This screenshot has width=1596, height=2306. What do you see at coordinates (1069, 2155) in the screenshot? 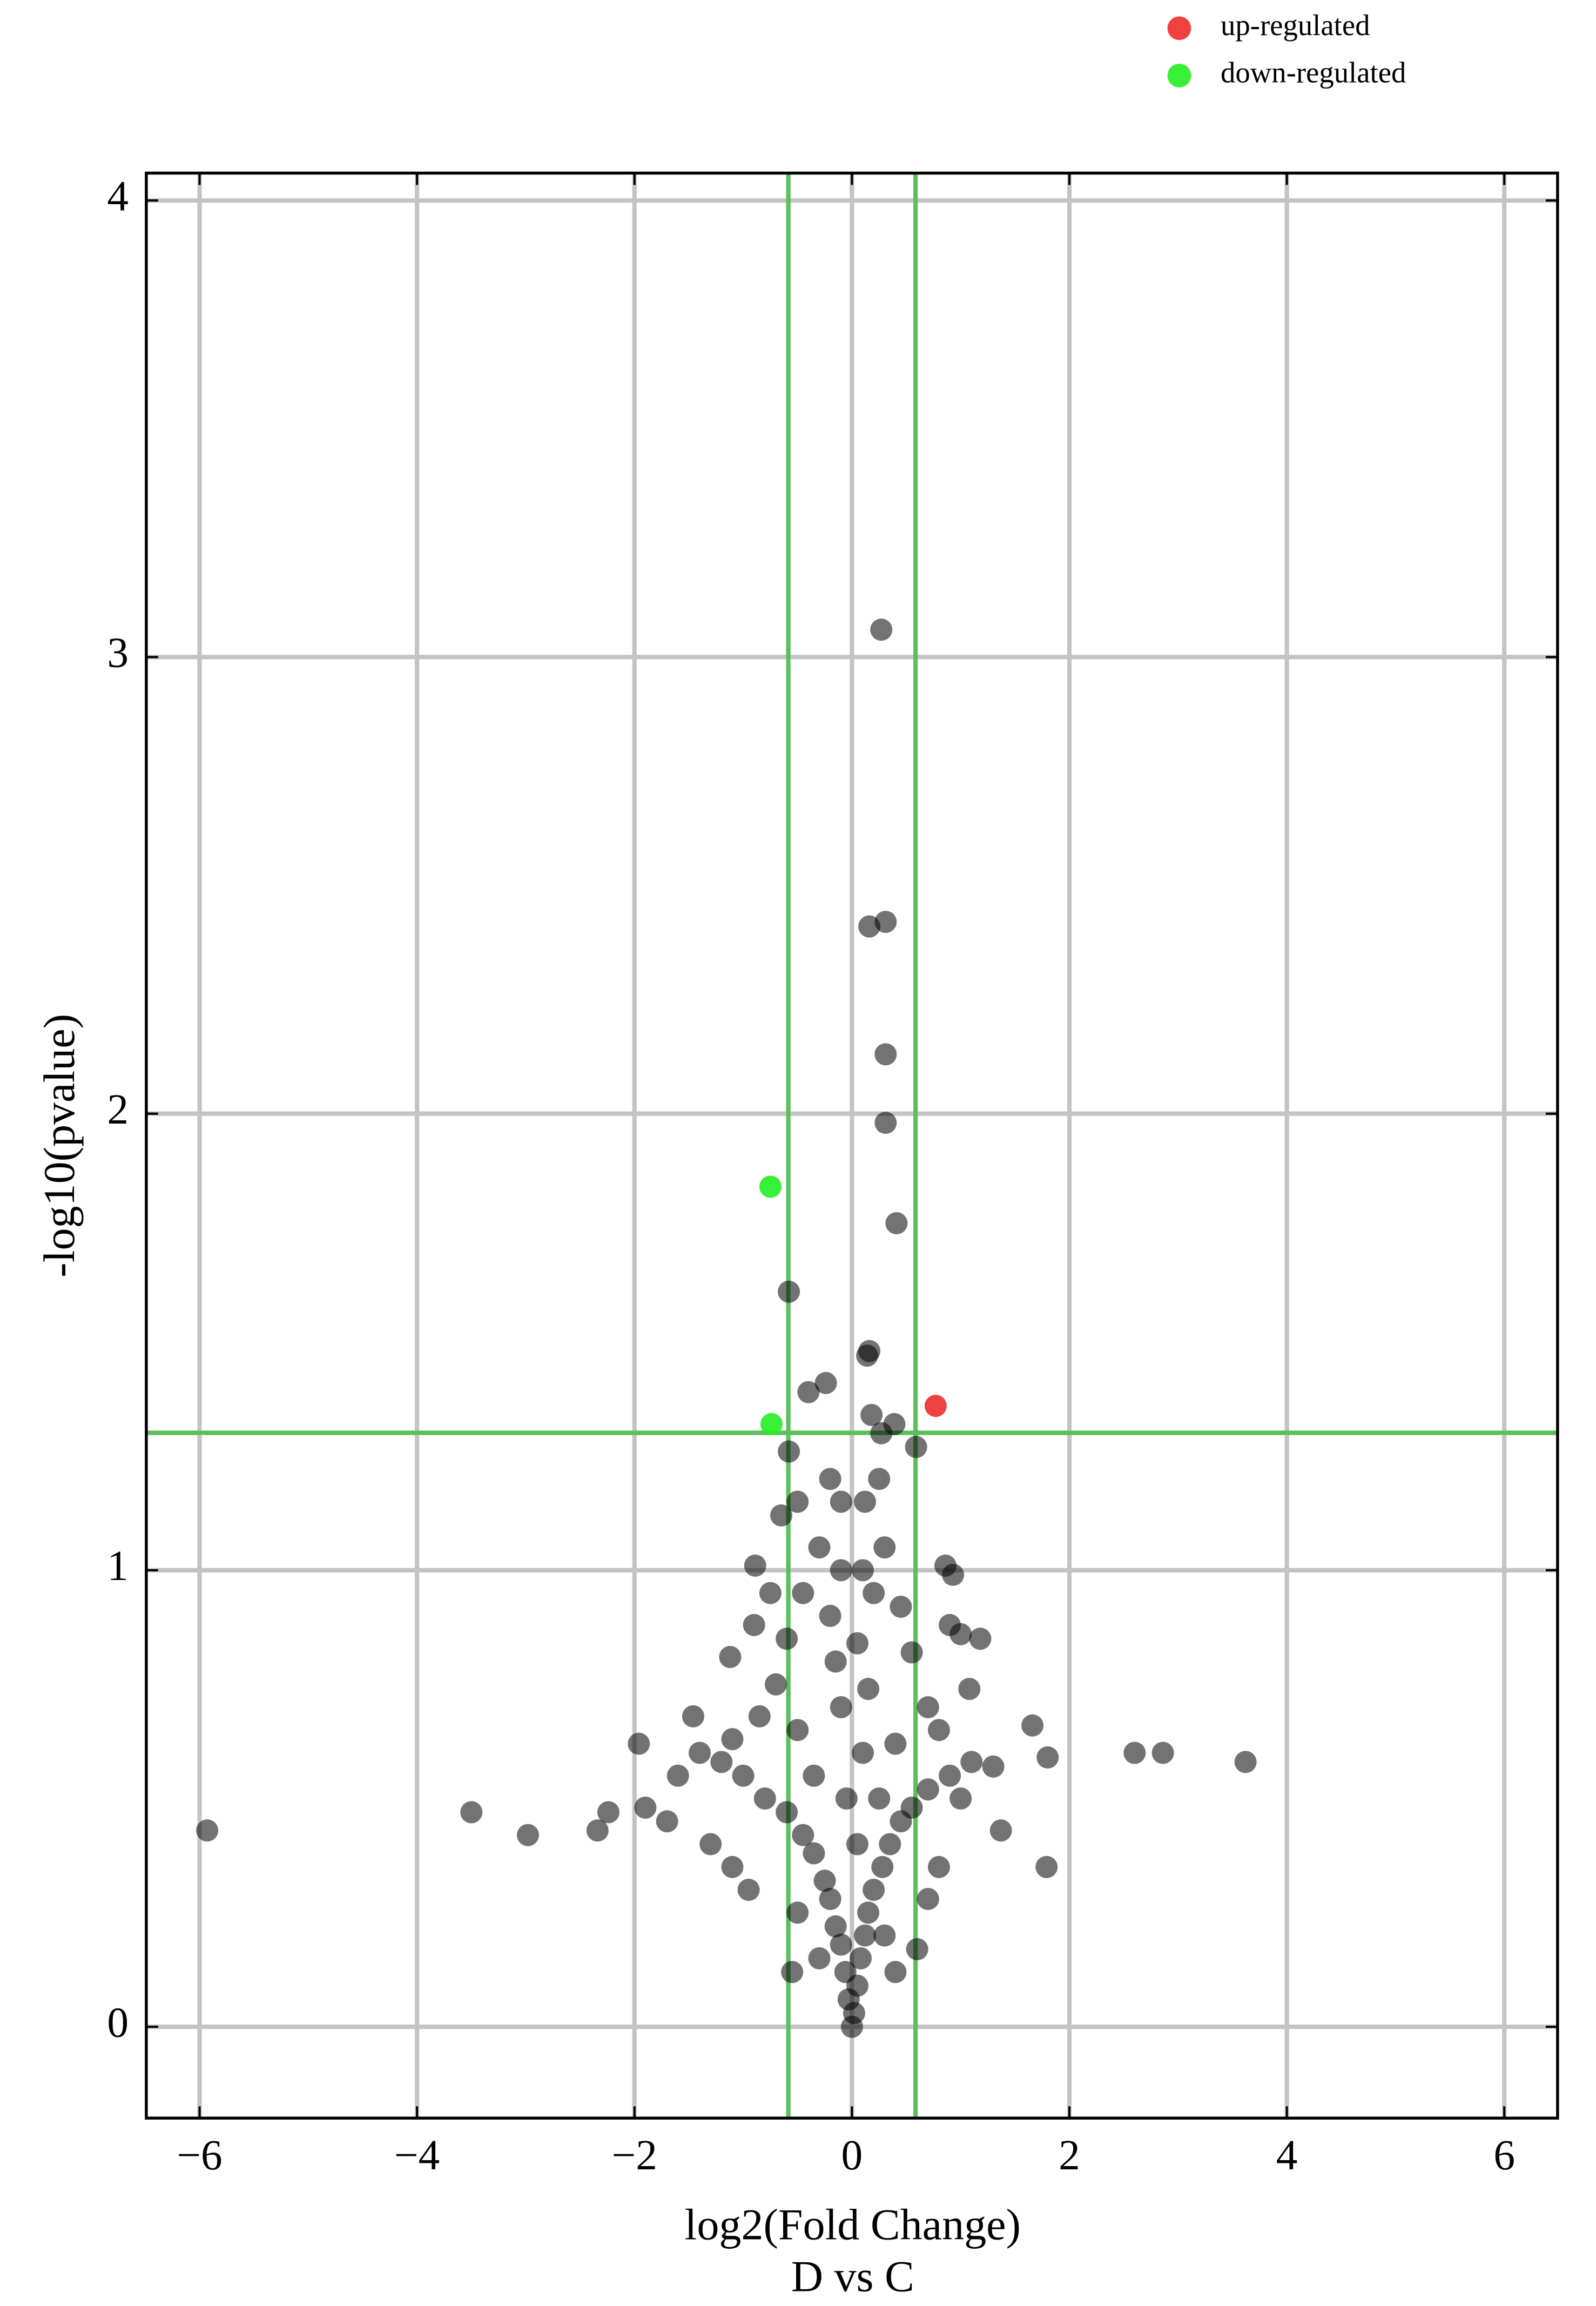
I see `x-tick-label: 2` at bounding box center [1069, 2155].